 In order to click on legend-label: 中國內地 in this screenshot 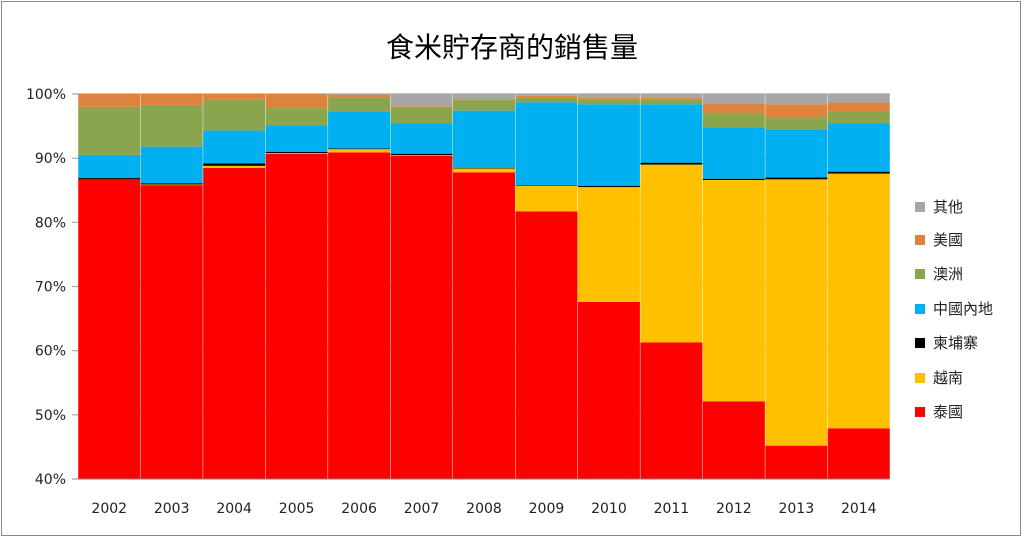, I will do `click(963, 309)`.